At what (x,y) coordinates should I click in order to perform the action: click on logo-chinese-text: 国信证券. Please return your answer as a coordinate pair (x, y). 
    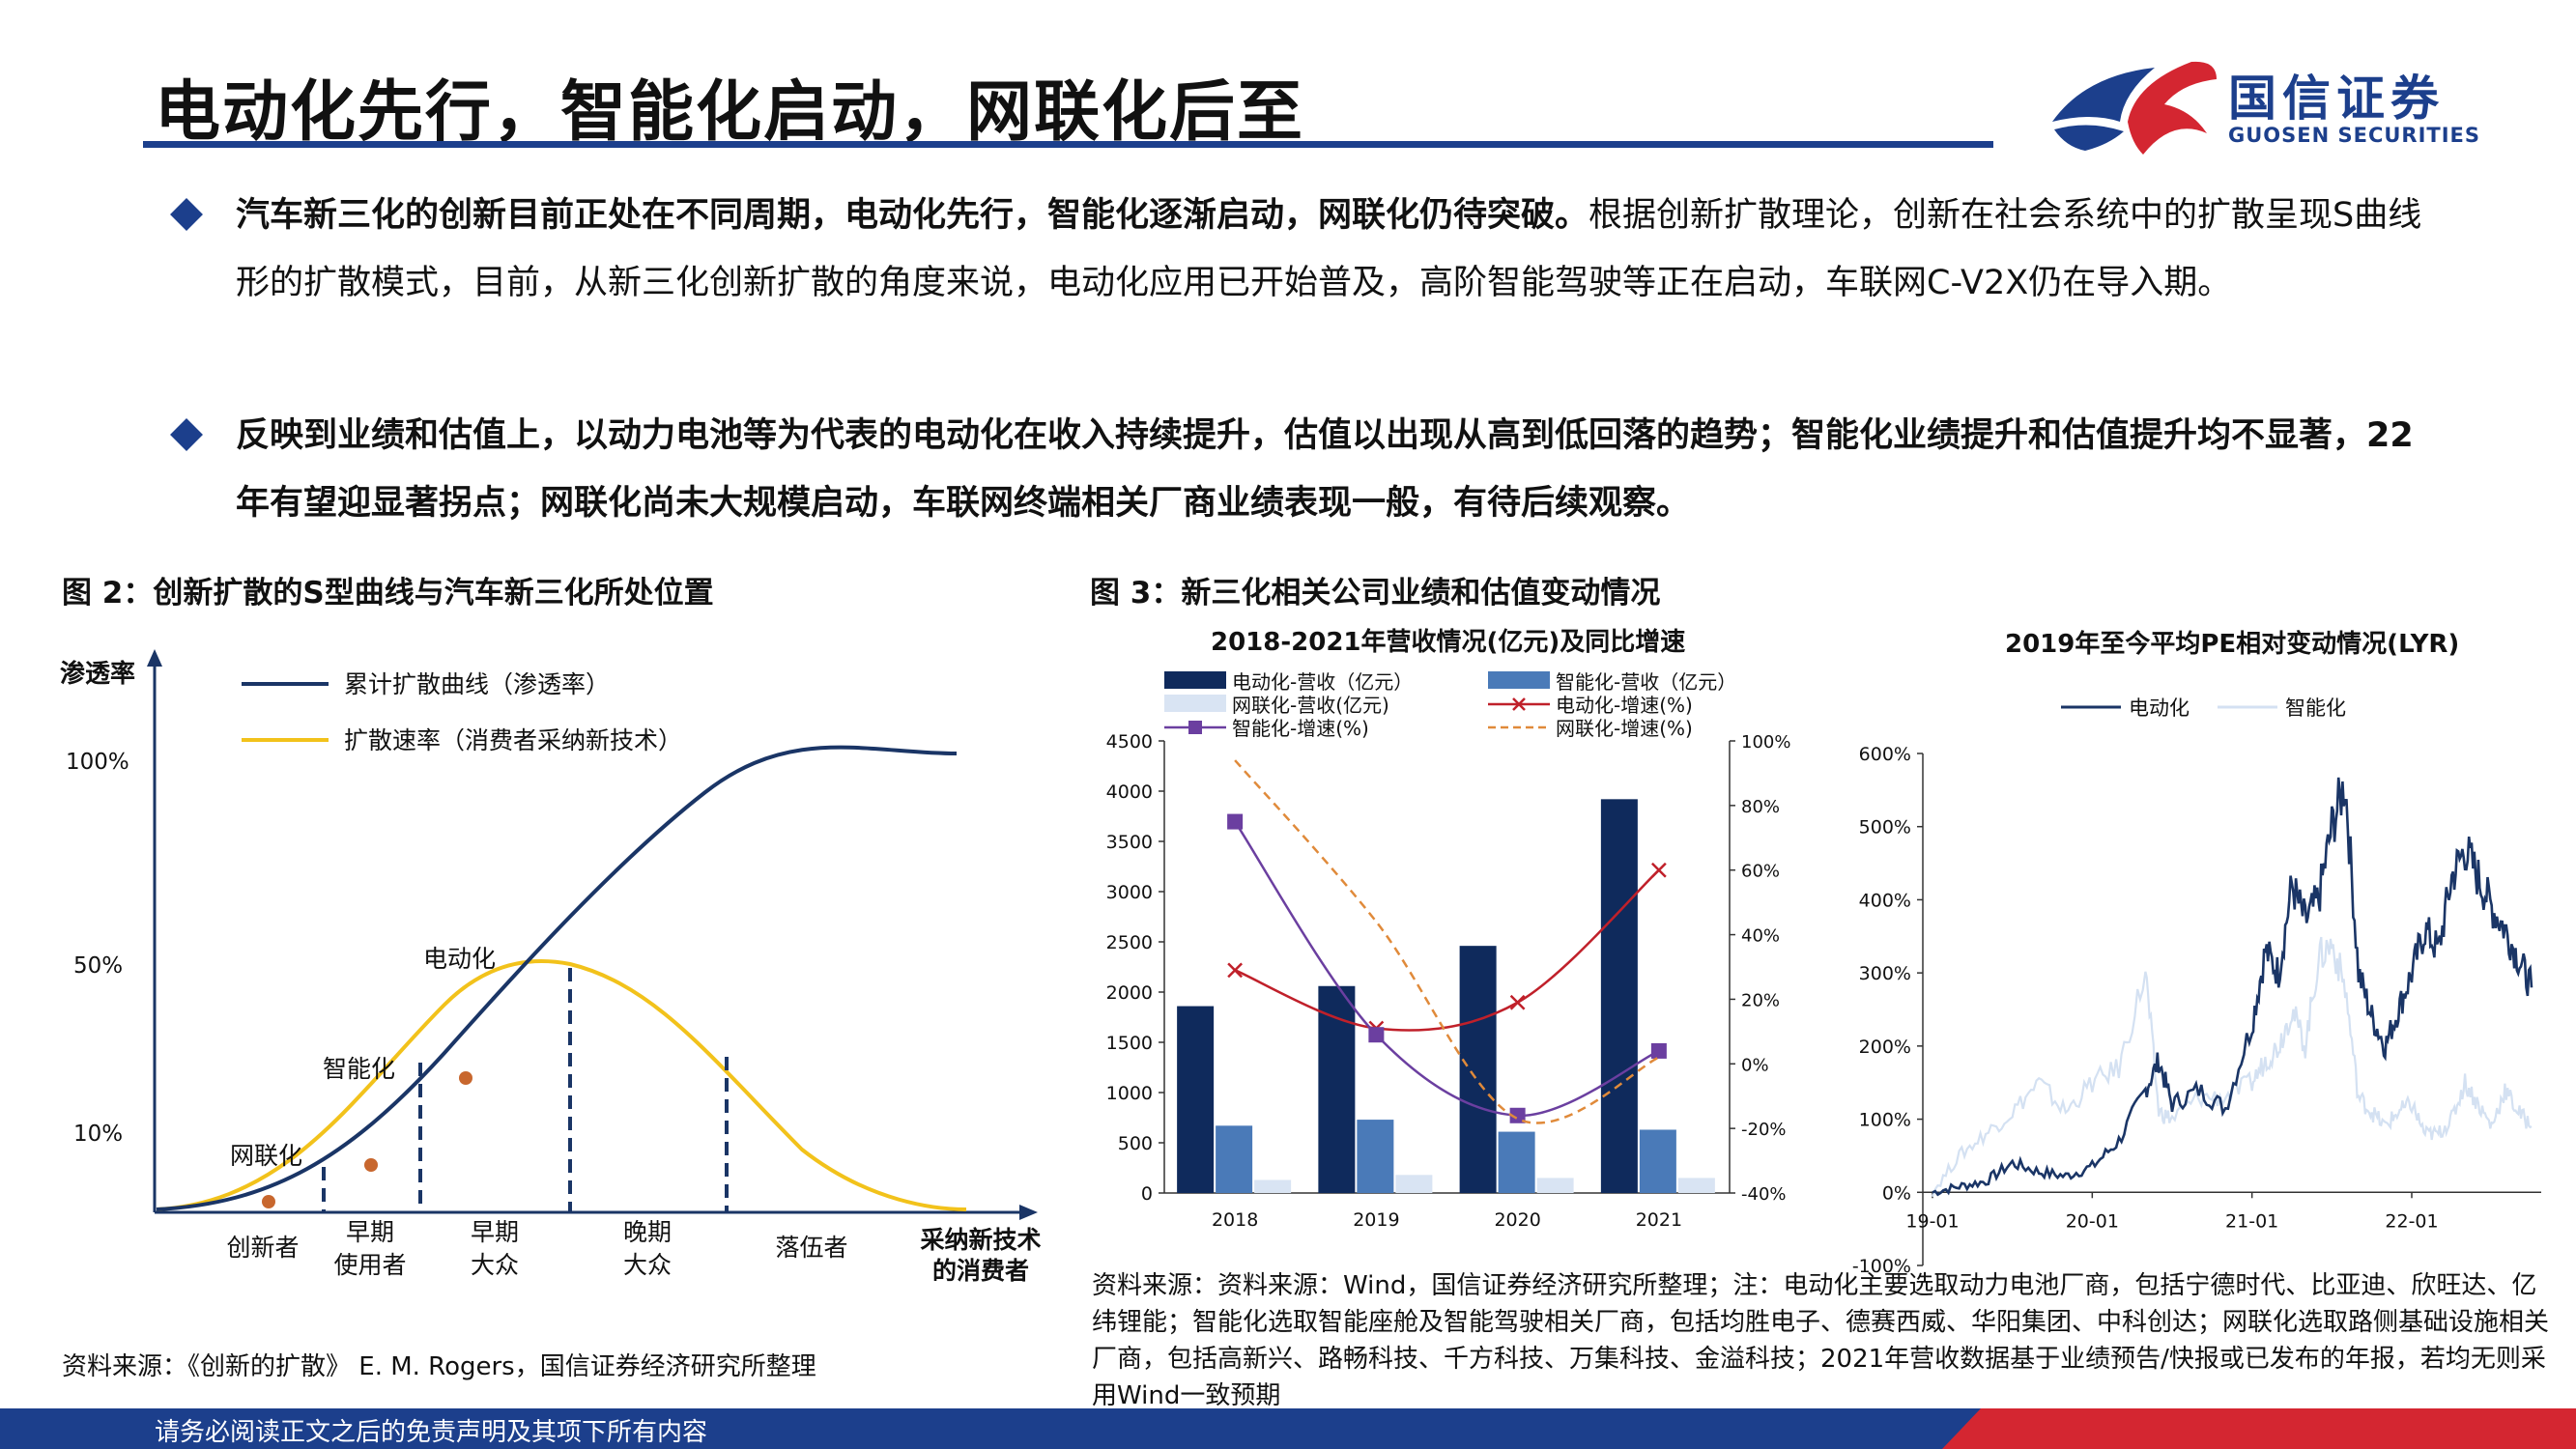
    Looking at the image, I should click on (2336, 99).